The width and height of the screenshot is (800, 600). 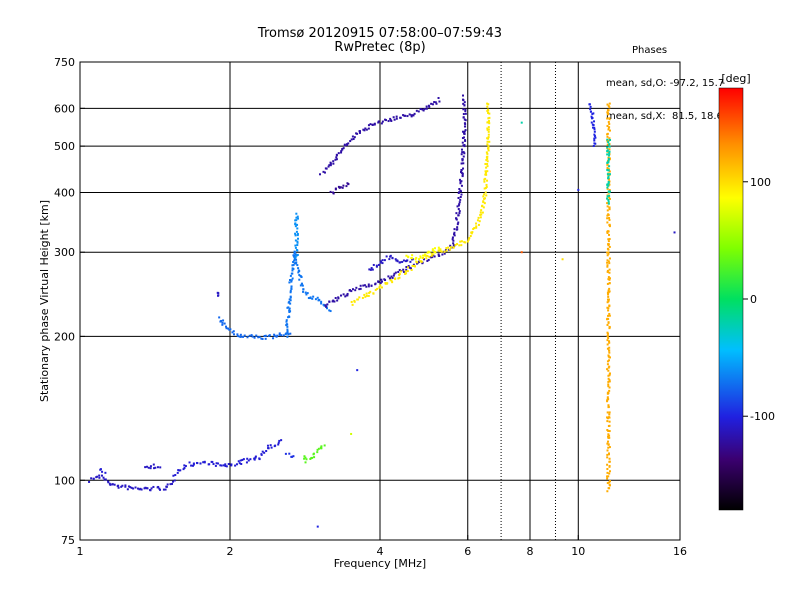 What do you see at coordinates (578, 551) in the screenshot?
I see `x-tick-label: 10` at bounding box center [578, 551].